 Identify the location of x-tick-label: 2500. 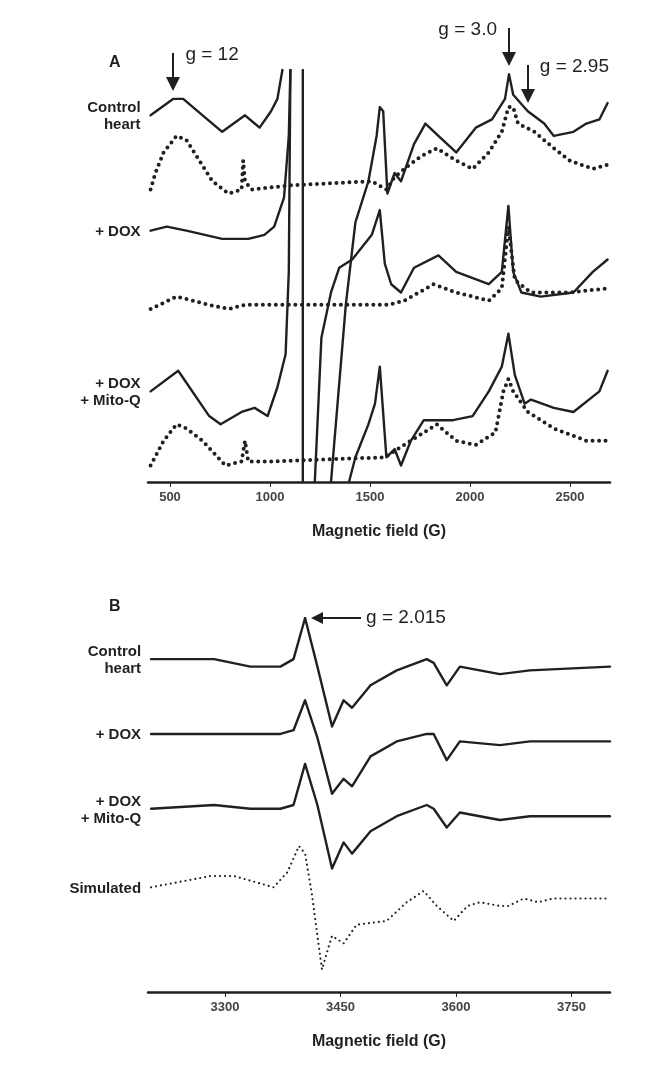
(570, 496).